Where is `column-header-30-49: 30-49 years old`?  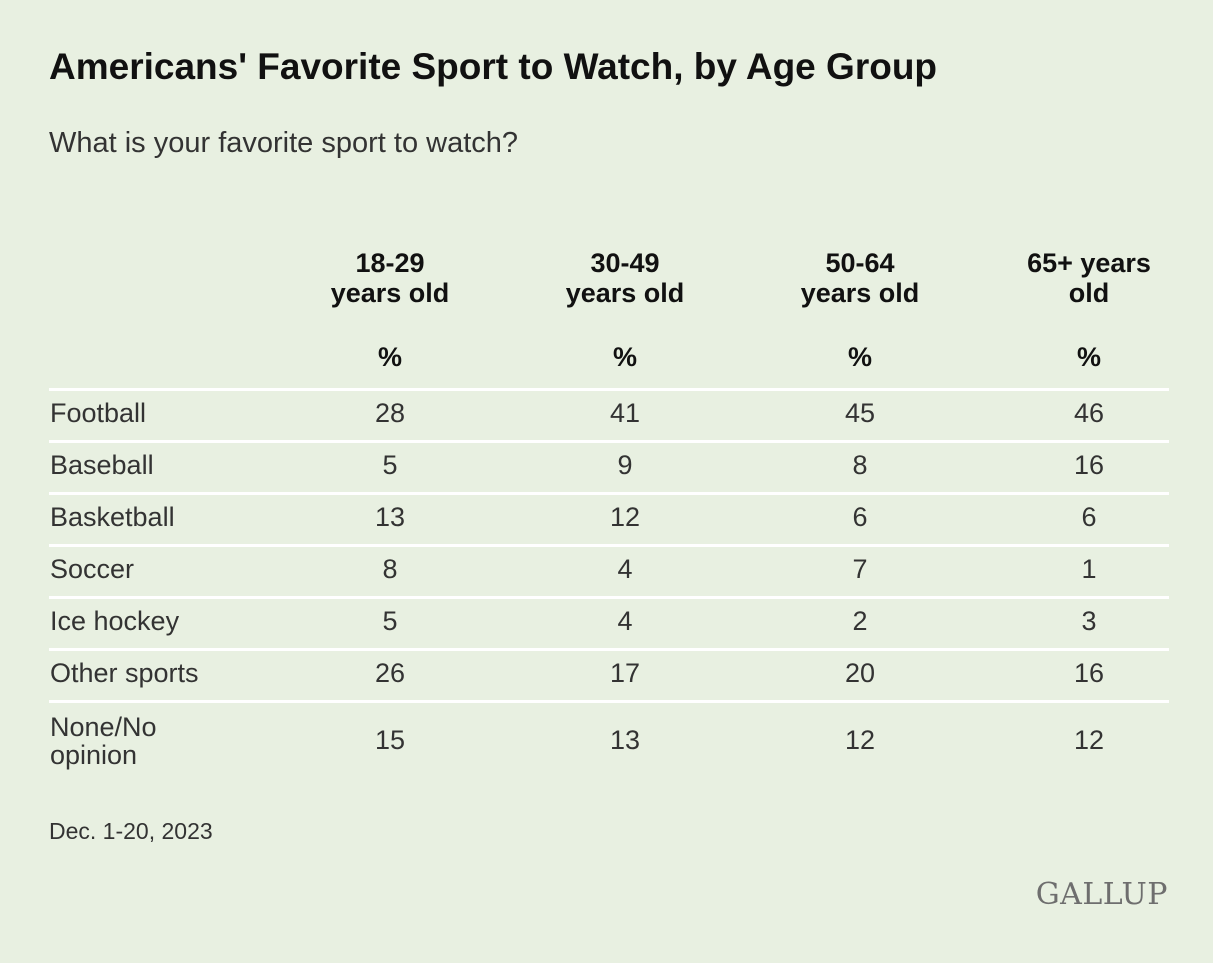 column-header-30-49: 30-49 years old is located at coordinates (625, 278).